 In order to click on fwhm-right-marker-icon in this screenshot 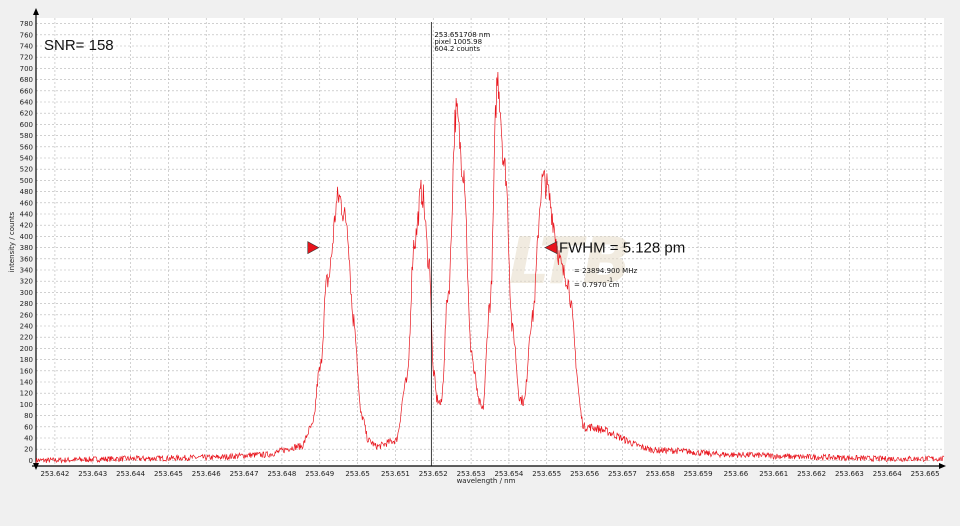, I will do `click(551, 248)`.